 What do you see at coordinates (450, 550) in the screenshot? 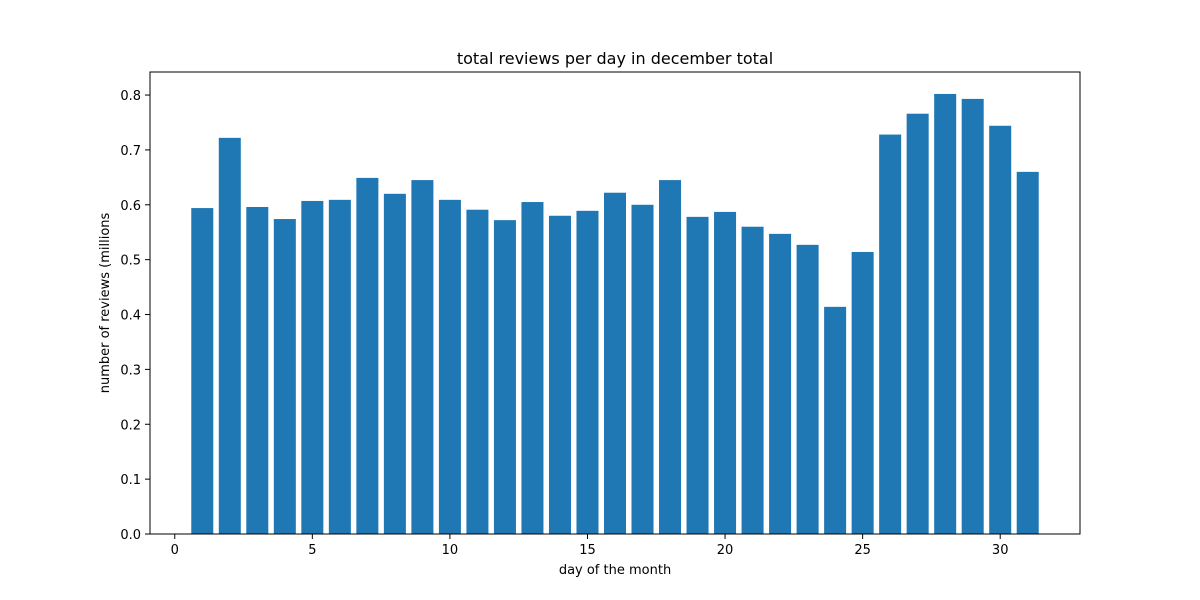
I see `x-tick-label: 10` at bounding box center [450, 550].